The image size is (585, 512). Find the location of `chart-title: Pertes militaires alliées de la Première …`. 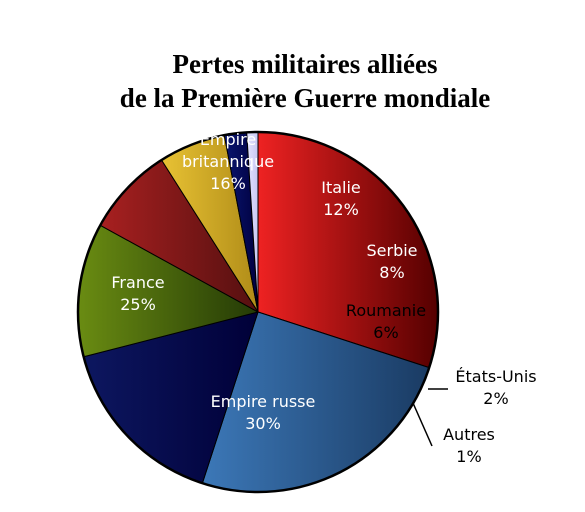

chart-title: Pertes militaires alliées de la Première … is located at coordinates (305, 81).